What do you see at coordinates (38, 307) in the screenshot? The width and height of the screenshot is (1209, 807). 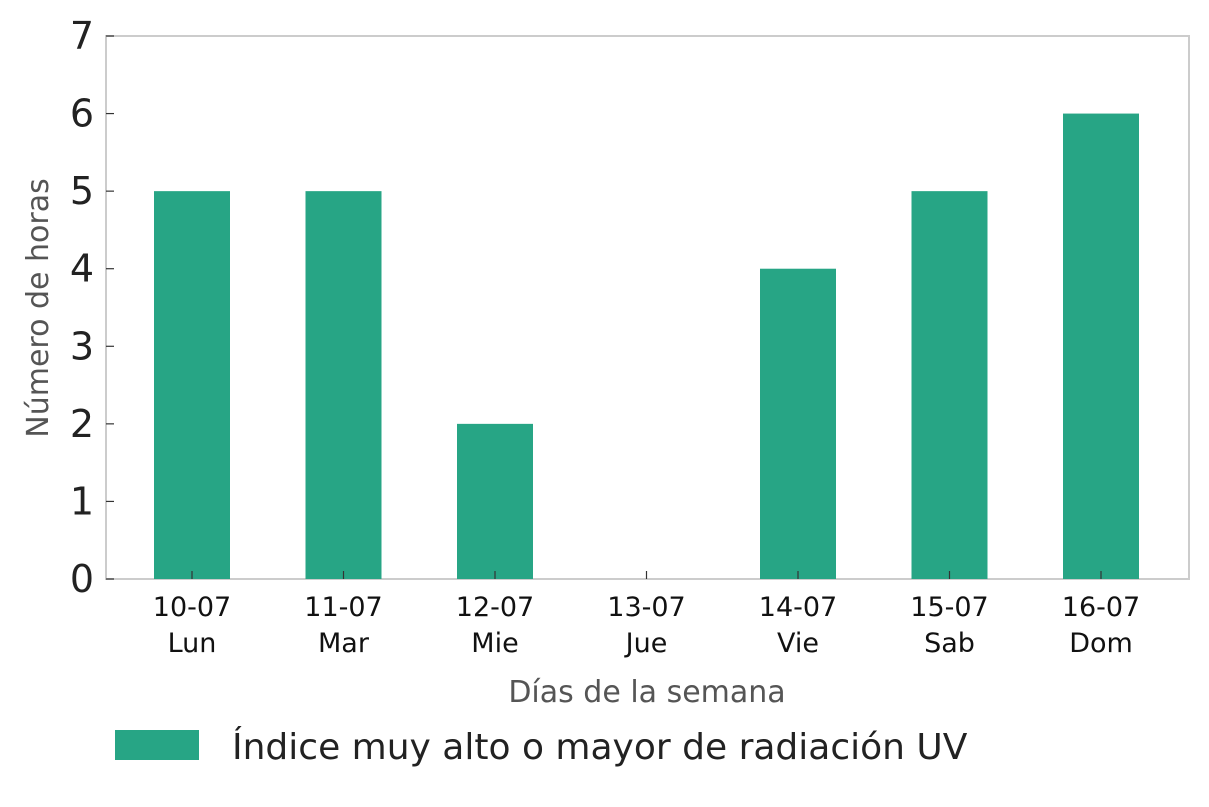 I see `y-axis-label: Número de horas` at bounding box center [38, 307].